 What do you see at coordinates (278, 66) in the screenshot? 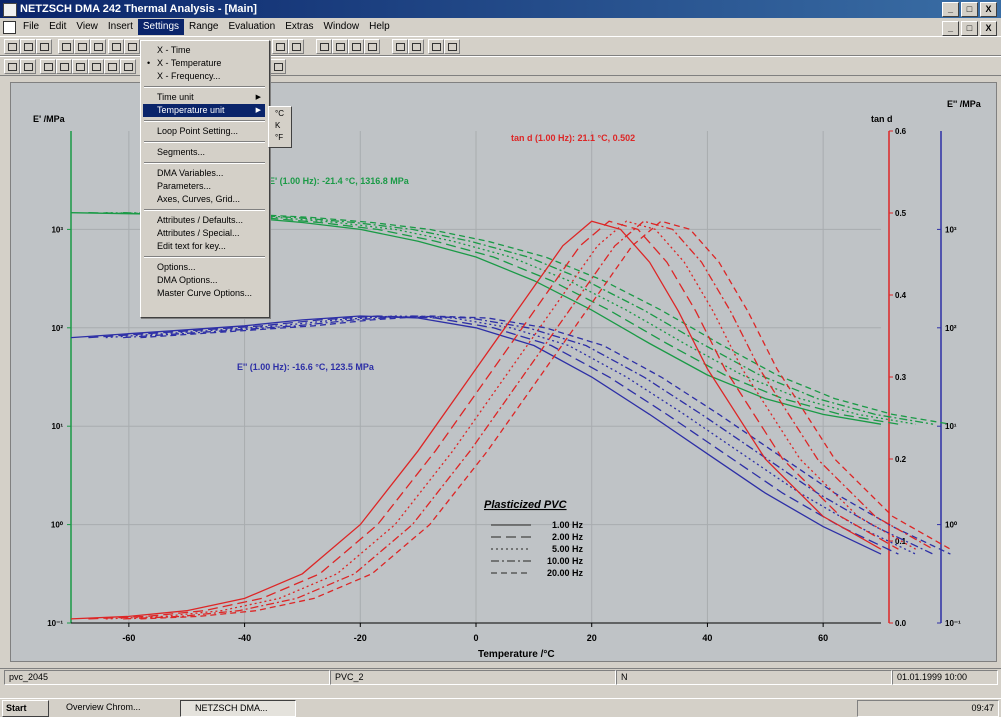
I see `blank-field-icon` at bounding box center [278, 66].